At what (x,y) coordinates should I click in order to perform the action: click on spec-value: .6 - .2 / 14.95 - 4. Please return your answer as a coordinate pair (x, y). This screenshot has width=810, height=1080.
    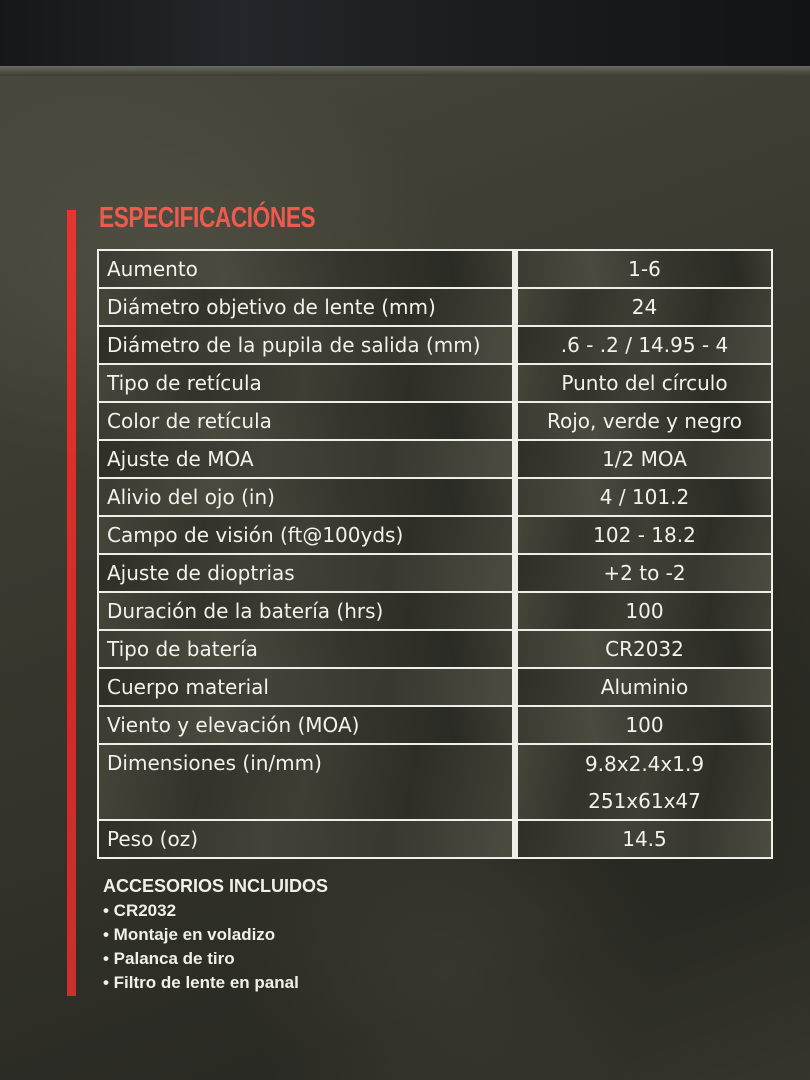
    Looking at the image, I should click on (644, 345).